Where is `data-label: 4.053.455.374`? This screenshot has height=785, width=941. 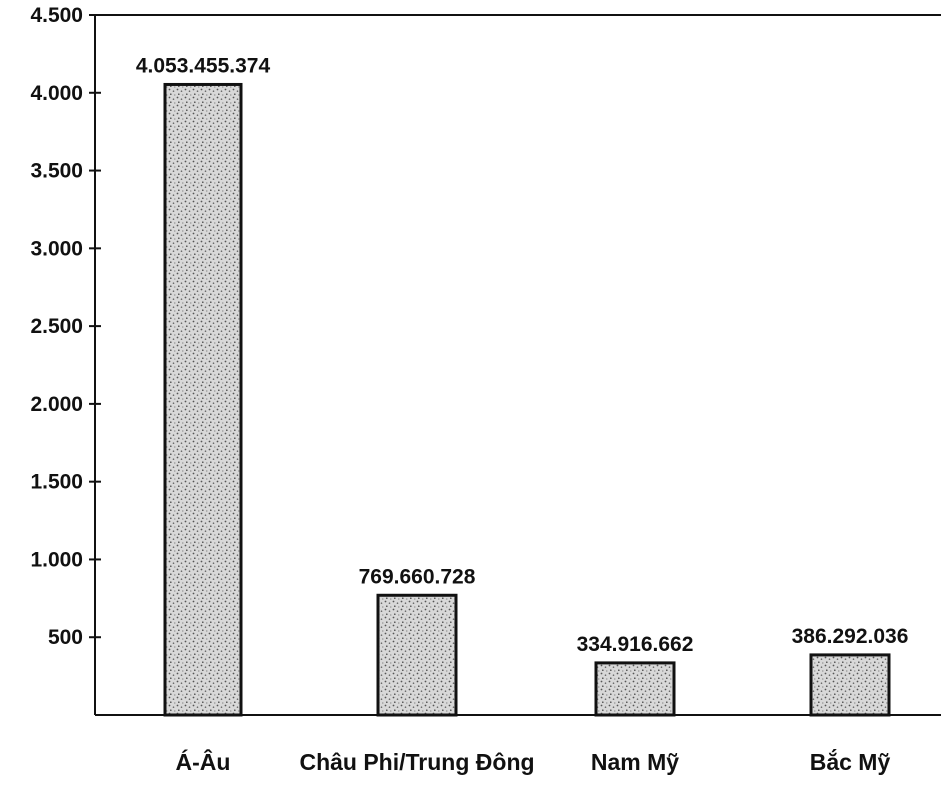
data-label: 4.053.455.374 is located at coordinates (203, 65).